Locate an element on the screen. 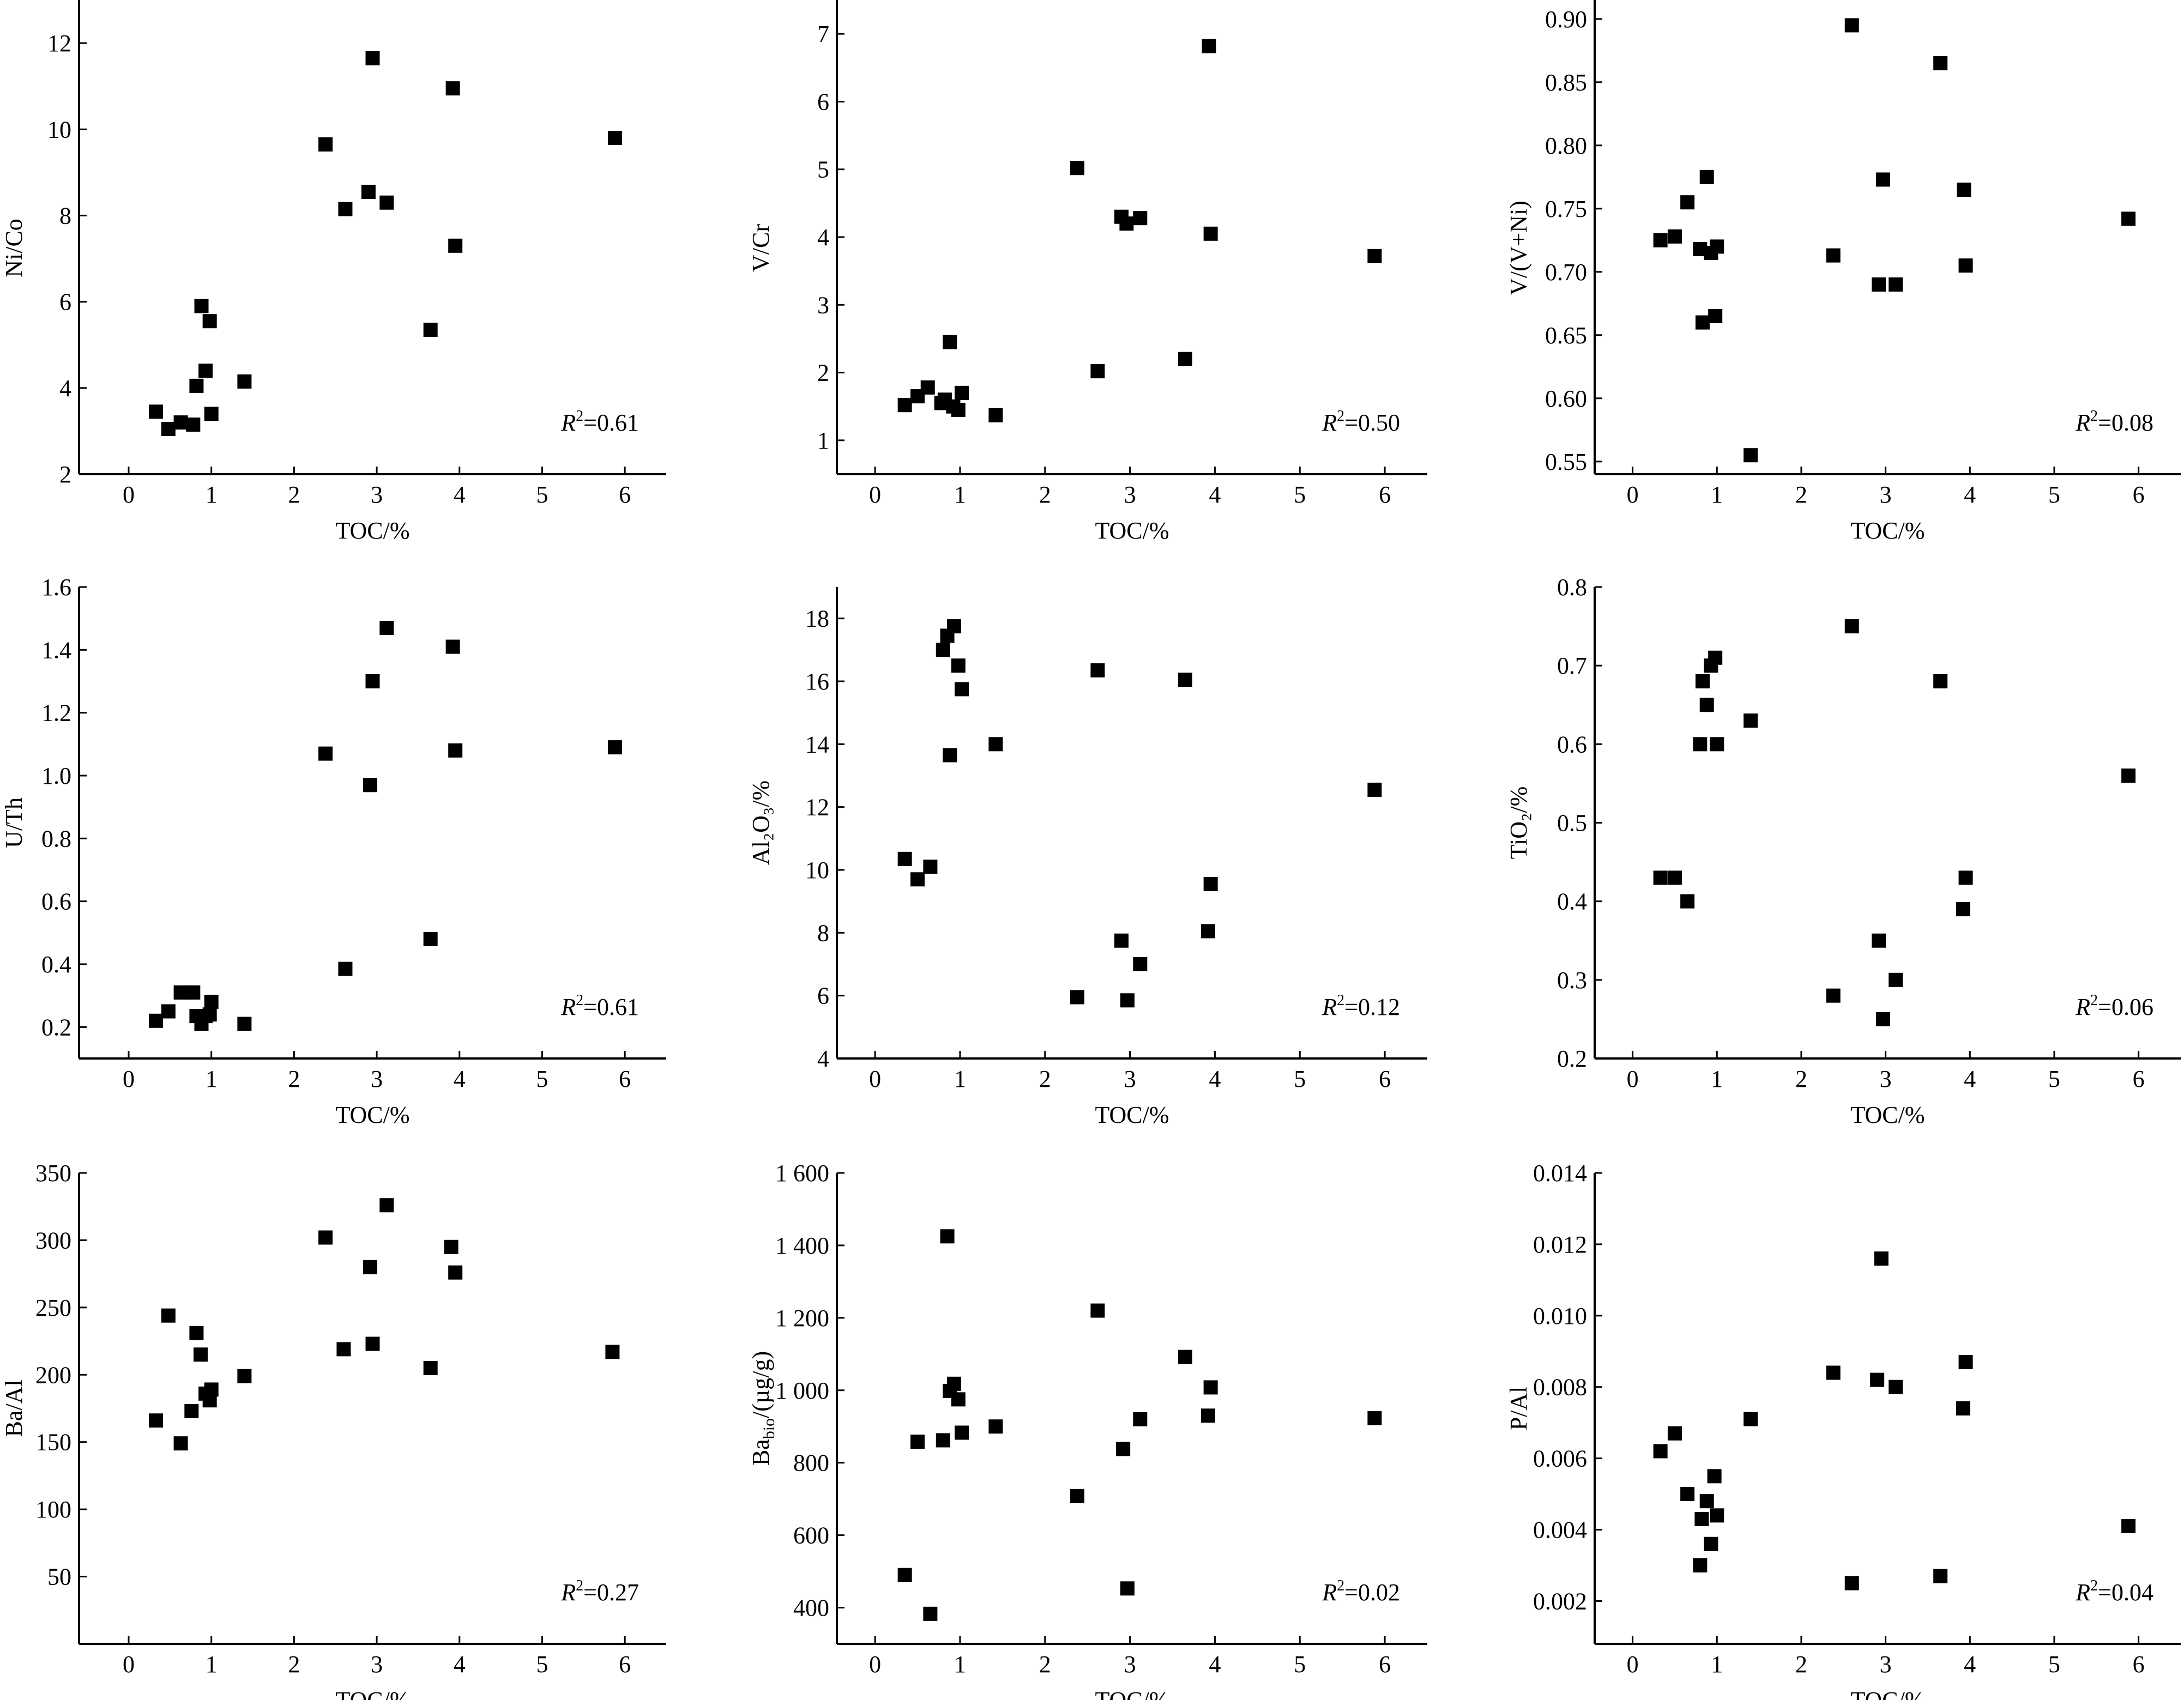 Image resolution: width=2184 pixels, height=1700 pixels. y-tick-label: 1.0 is located at coordinates (56, 776).